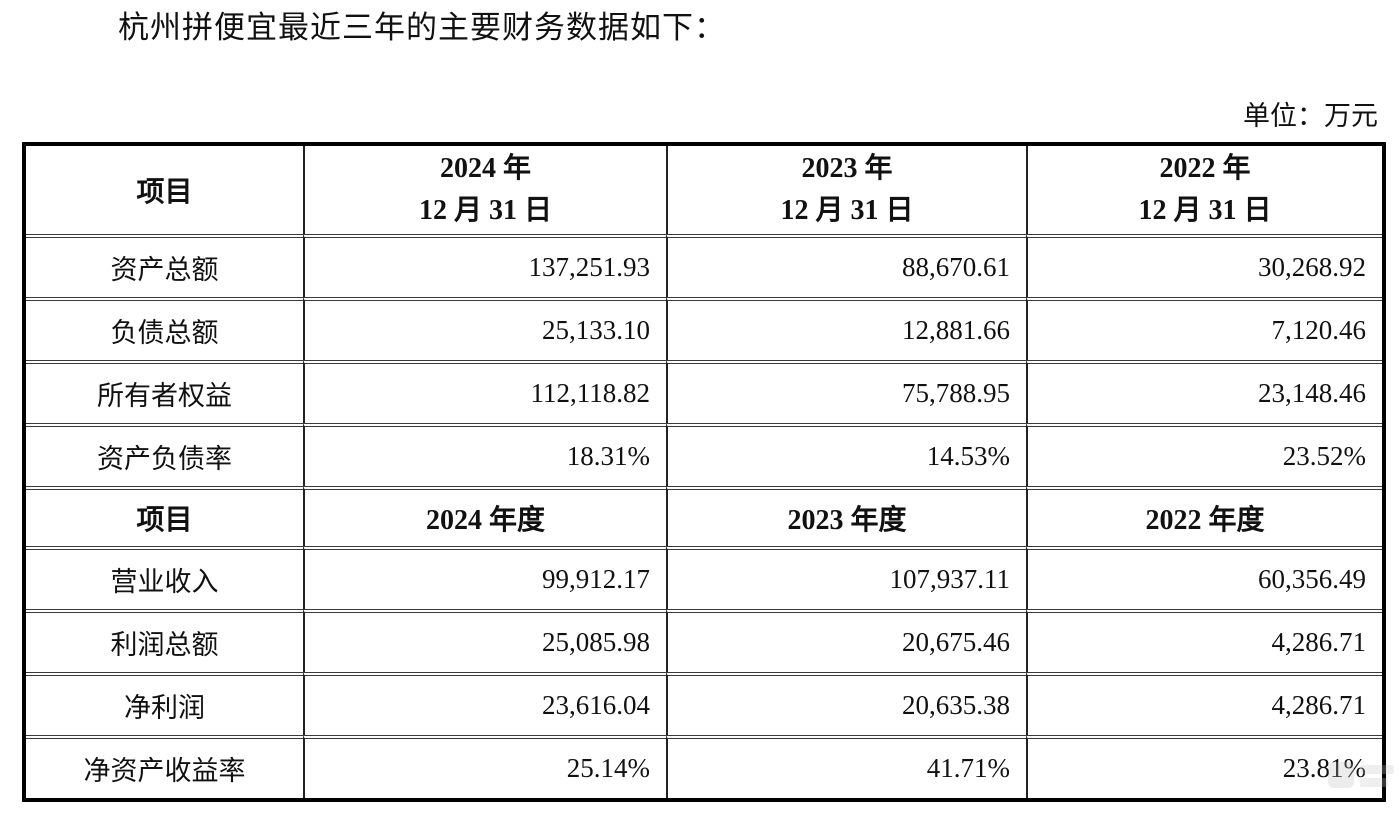 Image resolution: width=1400 pixels, height=817 pixels. What do you see at coordinates (1204, 190) in the screenshot?
I see `column-header-2022-date: 2022 年 12 月 31 日` at bounding box center [1204, 190].